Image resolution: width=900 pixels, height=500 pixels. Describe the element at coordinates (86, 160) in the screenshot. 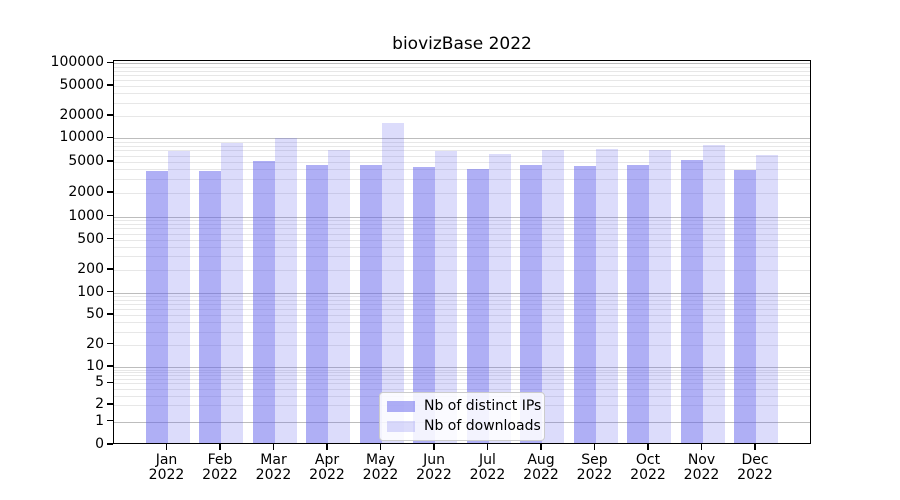

I see `y-tick-label: 5000` at that location.